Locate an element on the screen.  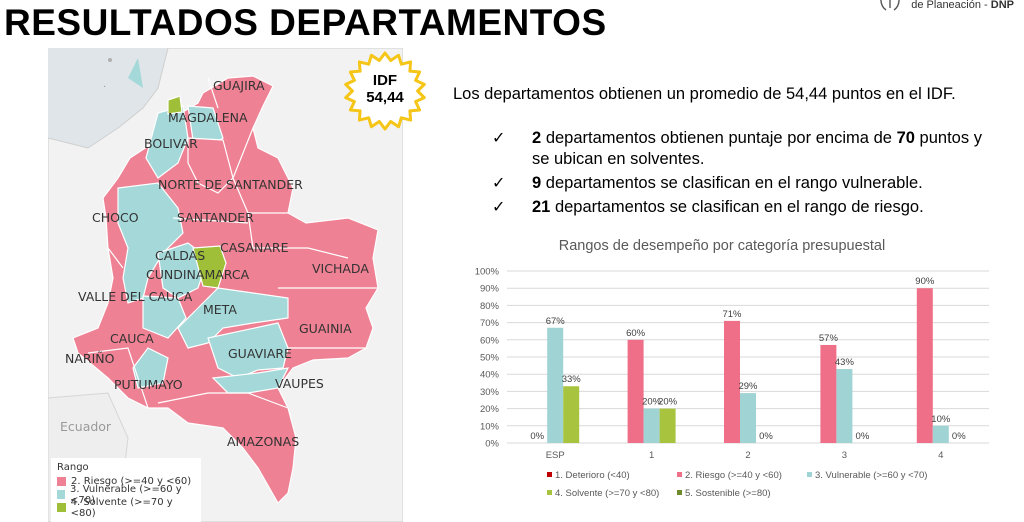
label-caldas: CALDAS is located at coordinates (180, 255).